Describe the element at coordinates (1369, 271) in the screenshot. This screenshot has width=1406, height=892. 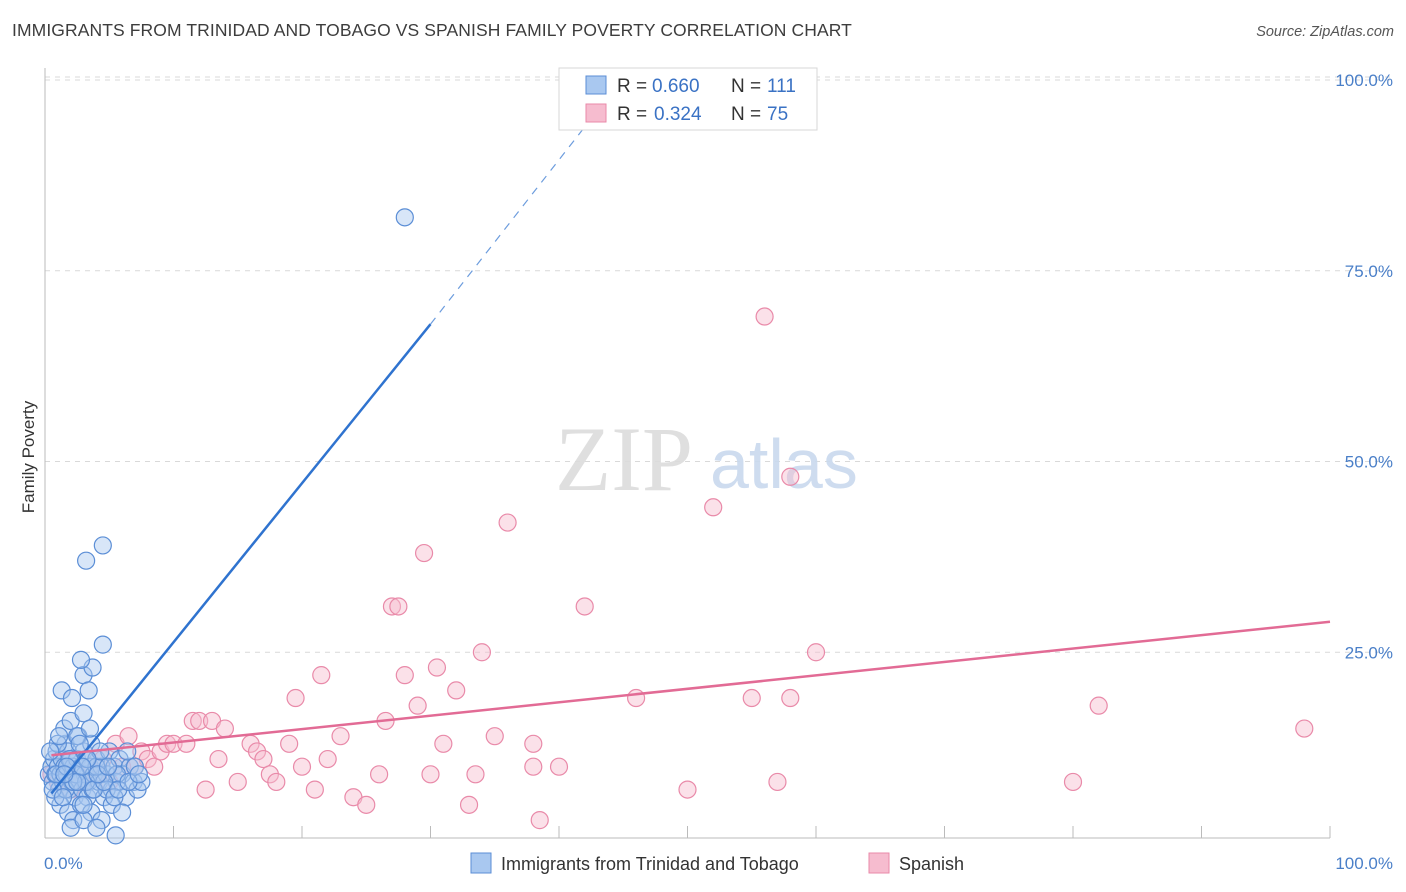
I see `y-tick-label-75: 75.0%` at that location.